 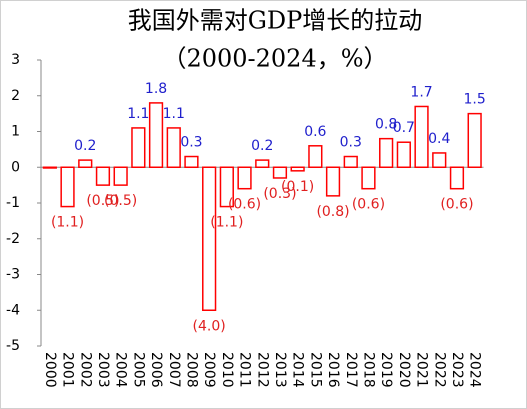 I want to click on data-label: 0.7, so click(x=404, y=128).